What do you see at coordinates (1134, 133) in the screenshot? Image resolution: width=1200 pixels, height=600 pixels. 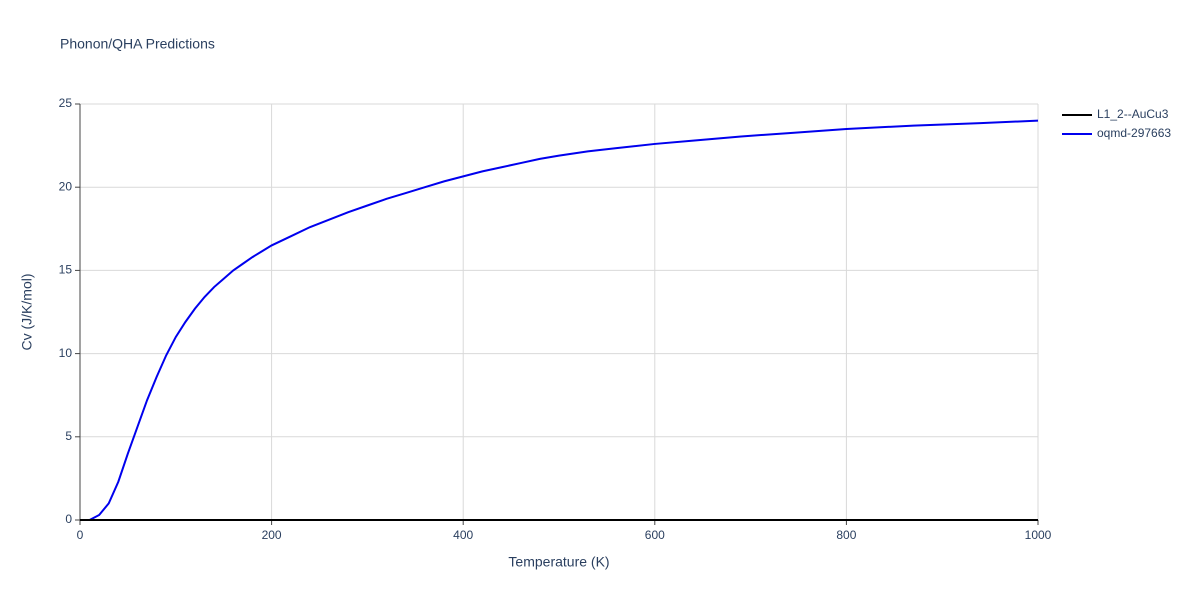 I see `legend-label: oqmd-297663` at bounding box center [1134, 133].